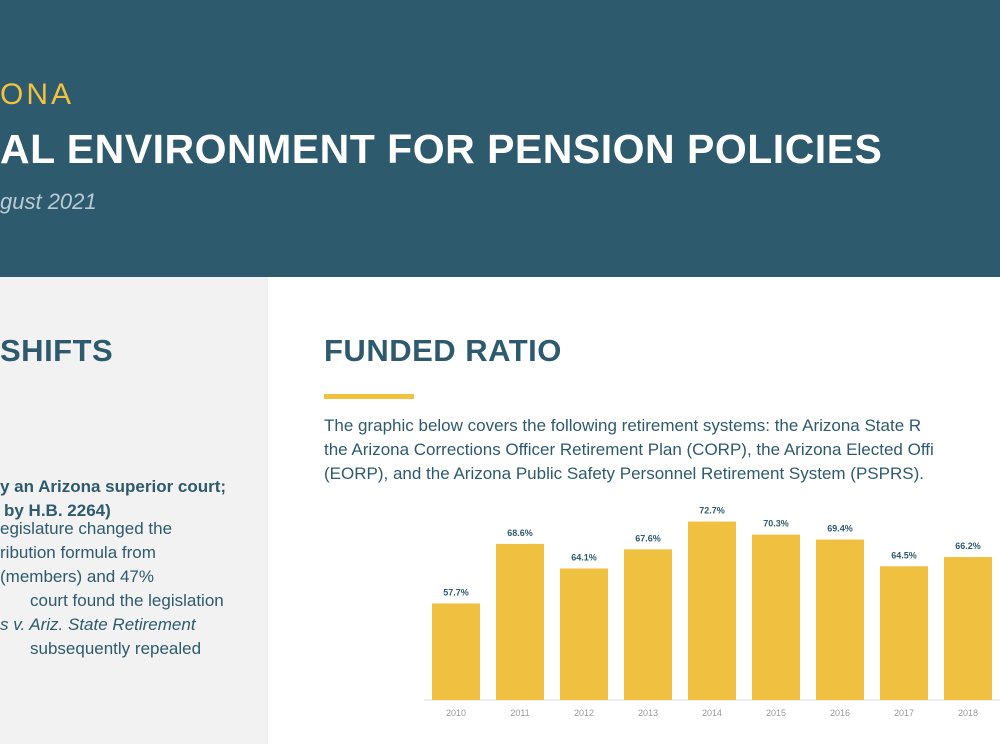 The image size is (1000, 744). What do you see at coordinates (776, 524) in the screenshot?
I see `value-label: 70.3%` at bounding box center [776, 524].